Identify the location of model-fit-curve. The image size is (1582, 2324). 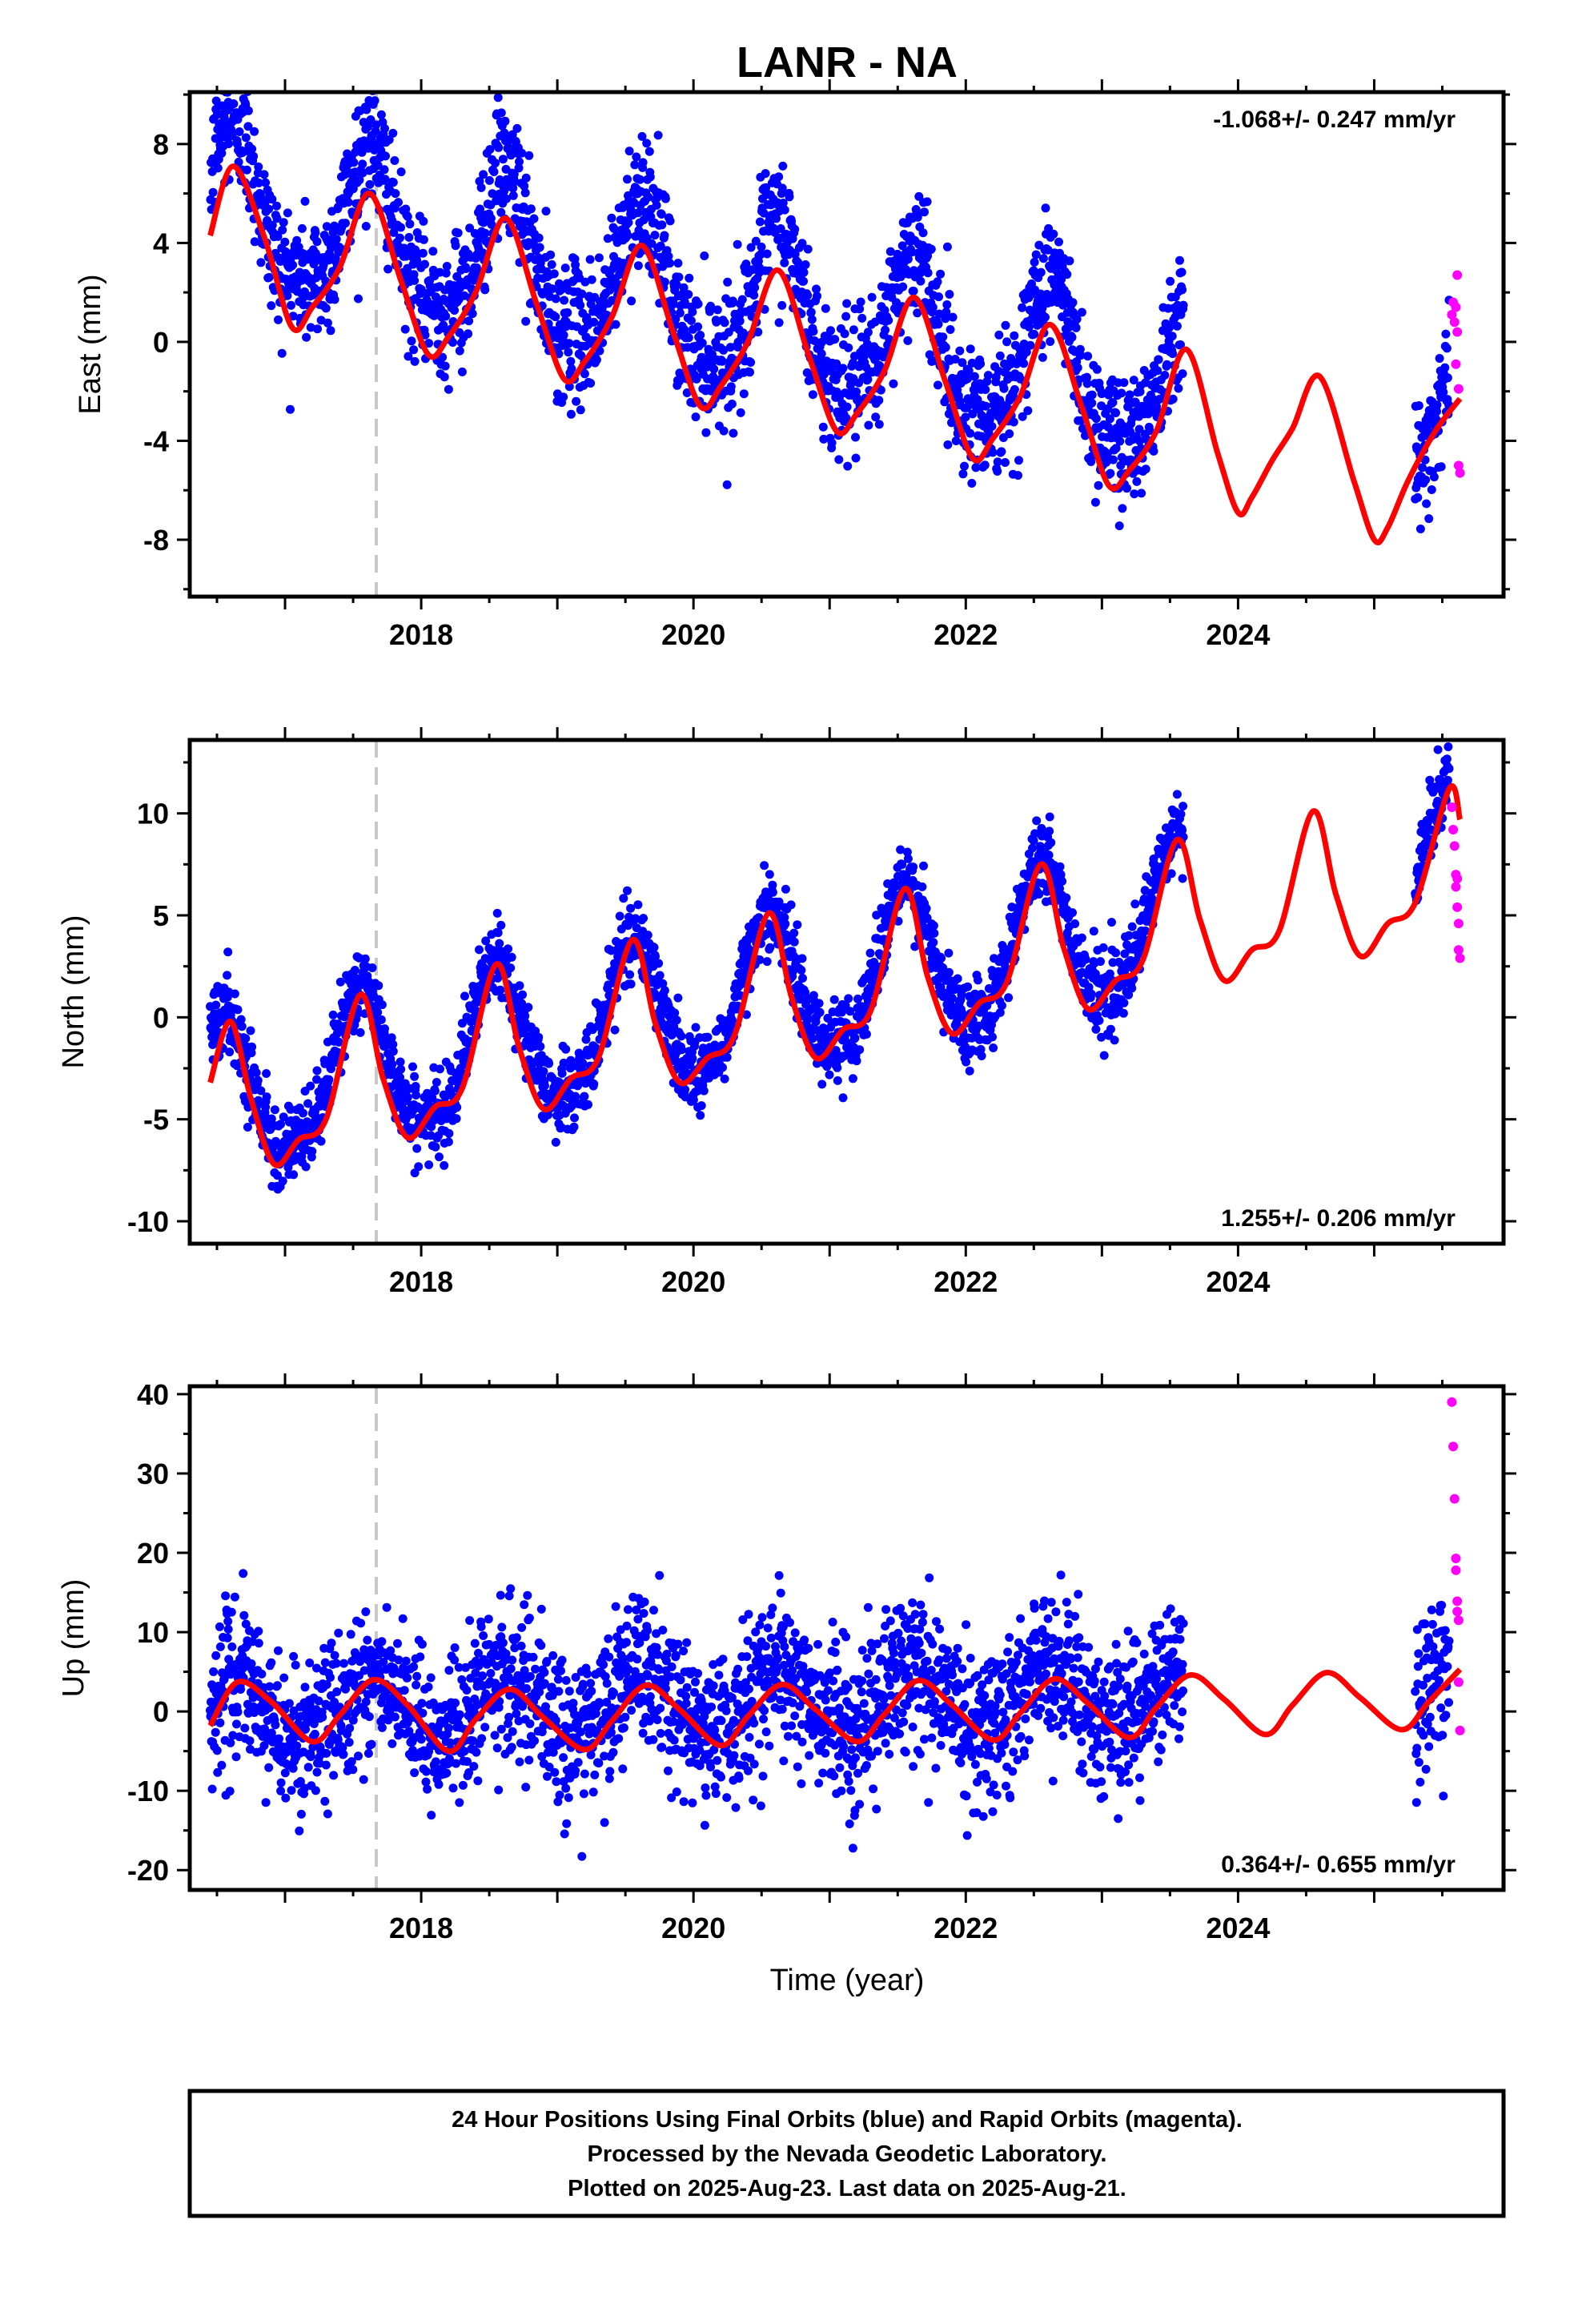
(835, 354).